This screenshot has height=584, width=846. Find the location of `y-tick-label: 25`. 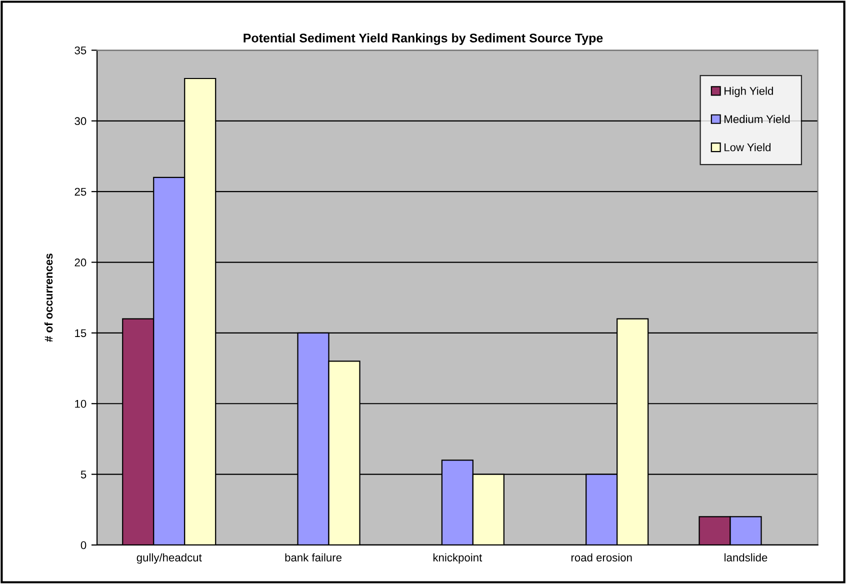

y-tick-label: 25 is located at coordinates (80, 192).